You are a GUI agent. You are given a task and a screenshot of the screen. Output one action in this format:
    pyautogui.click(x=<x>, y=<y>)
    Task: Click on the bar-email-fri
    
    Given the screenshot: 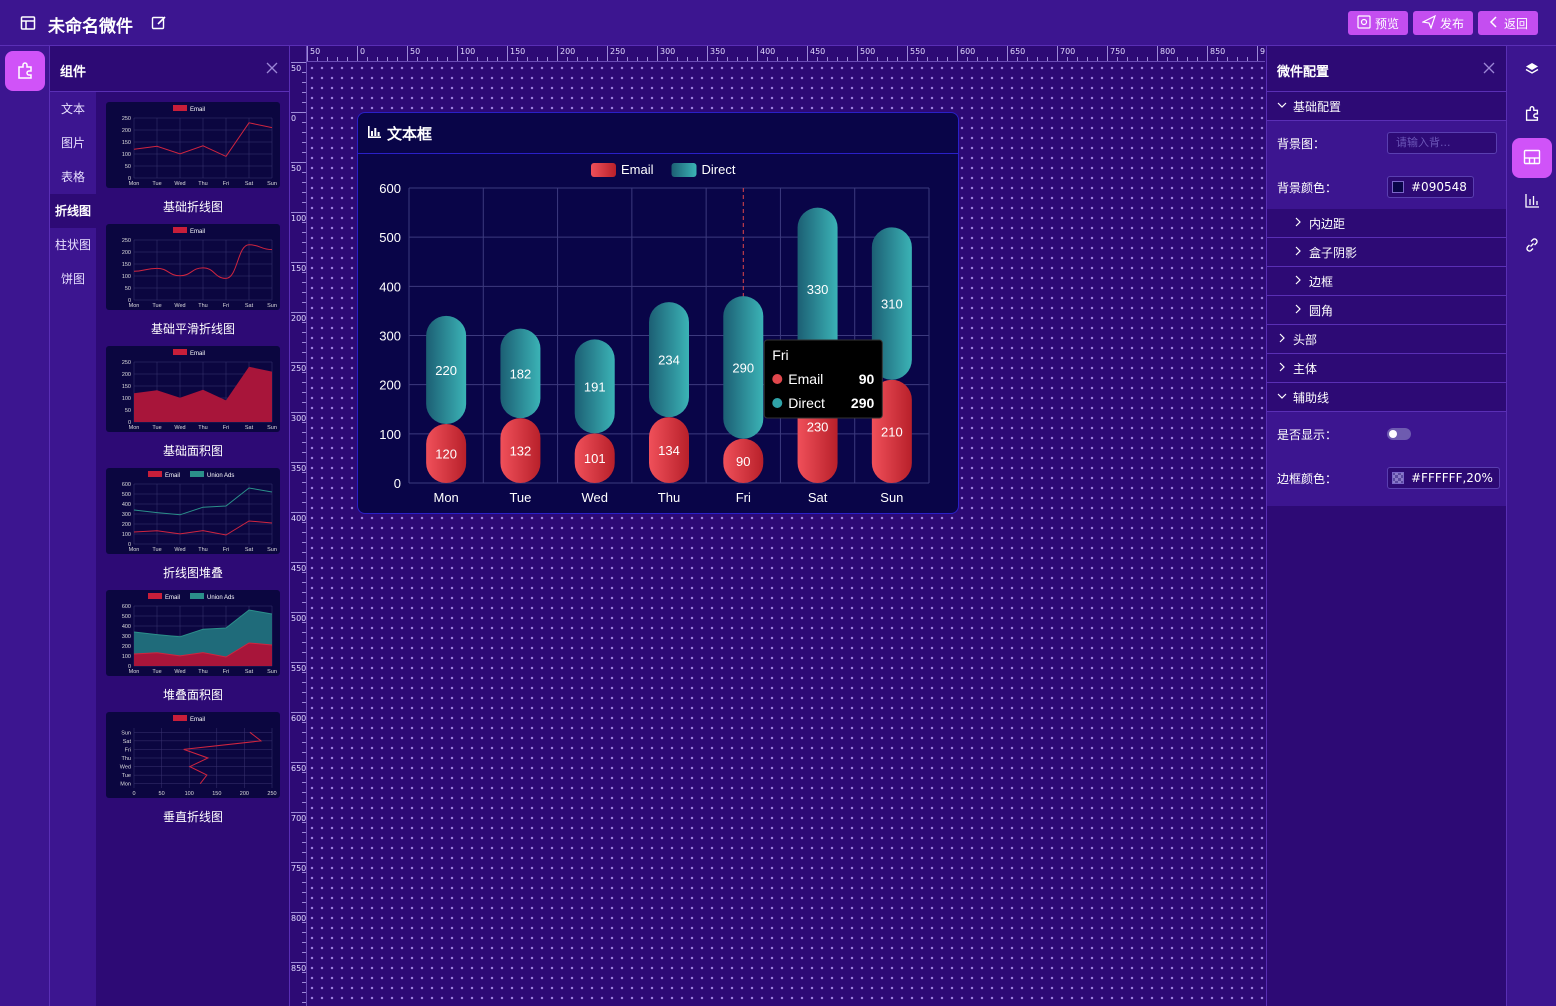 What is the action you would take?
    pyautogui.click(x=743, y=460)
    